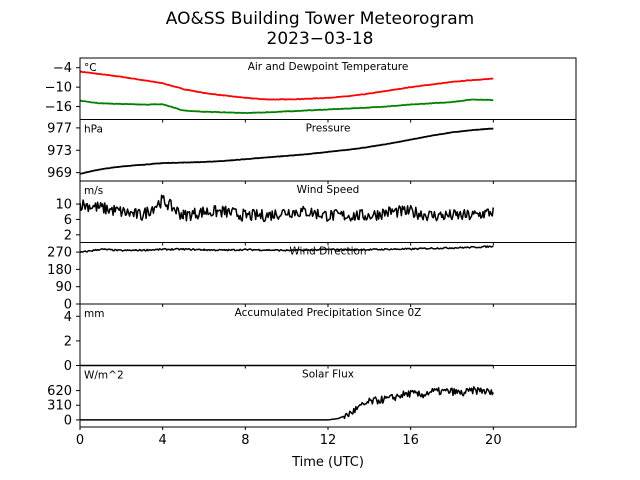  Describe the element at coordinates (320, 19) in the screenshot. I see `figure-title: AO&SS Building Tower Meteorogram` at that location.